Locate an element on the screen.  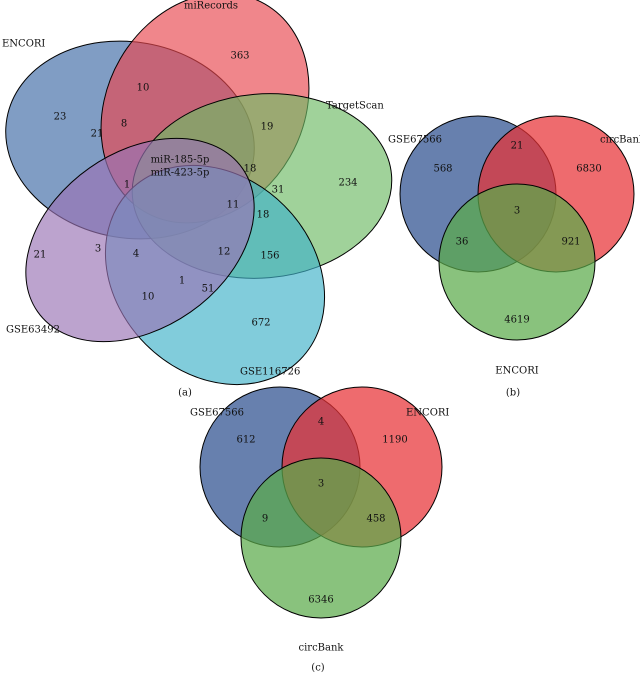
region-count: 156 is located at coordinates (269, 256).